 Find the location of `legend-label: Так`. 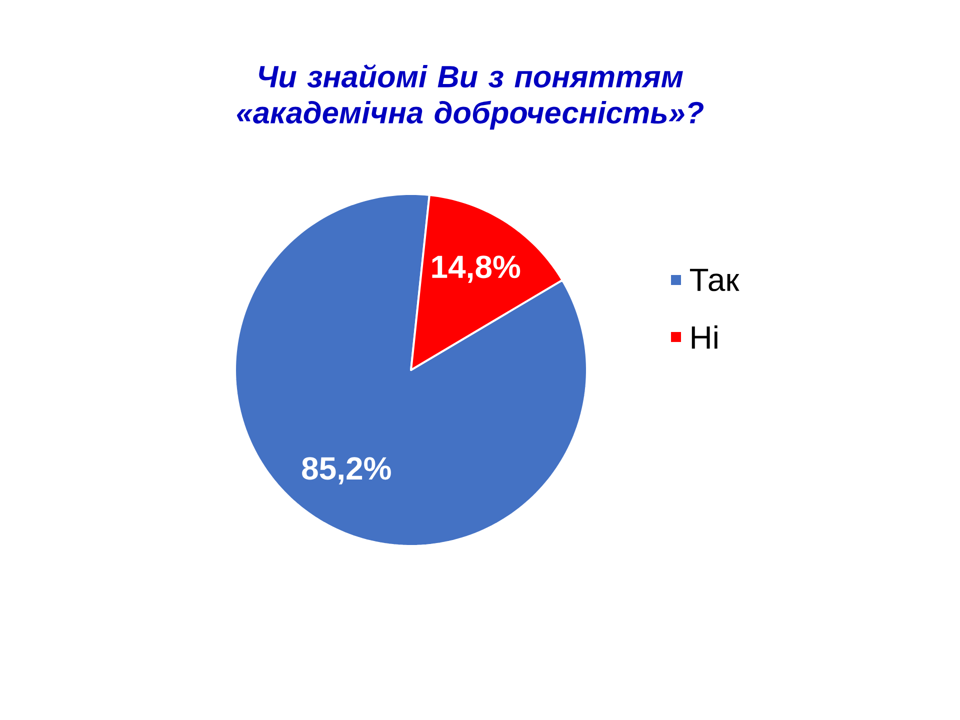

legend-label: Так is located at coordinates (715, 280).